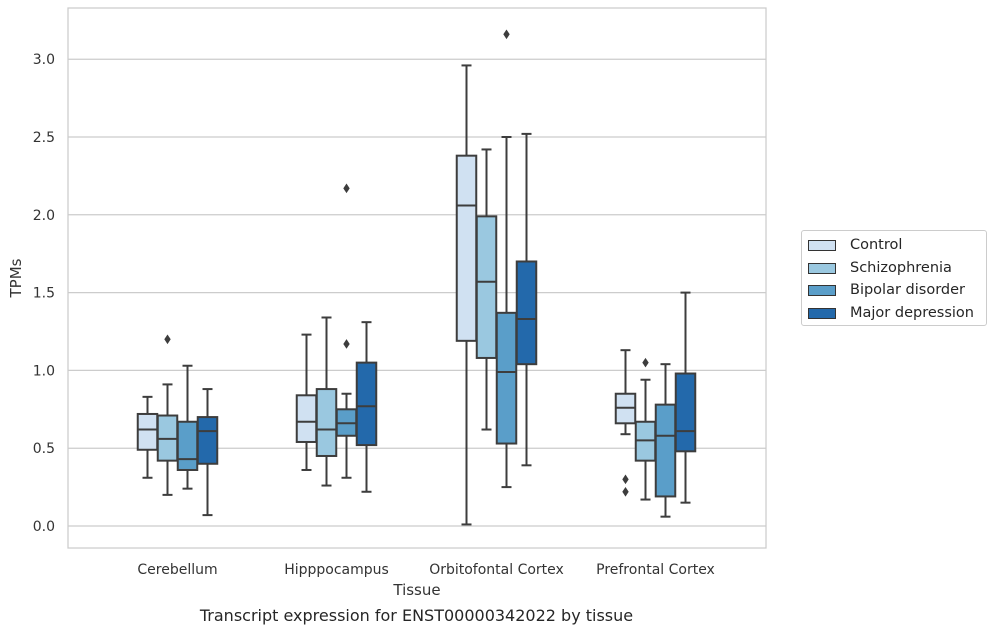  I want to click on box-schizophrenia-hipppocampus, so click(326, 401).